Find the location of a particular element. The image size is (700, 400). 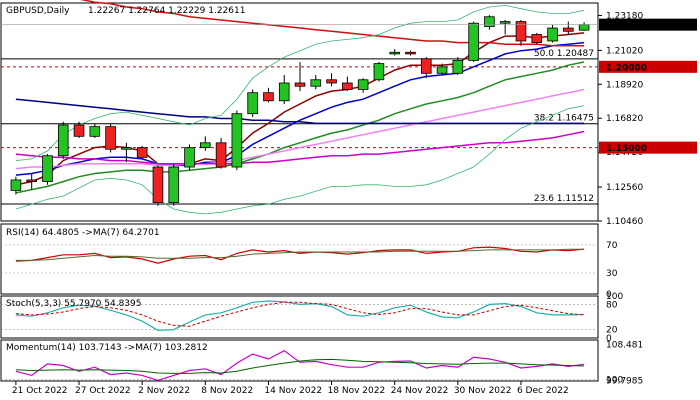

fib-level-label: 38.2 1.16475 is located at coordinates (564, 119).